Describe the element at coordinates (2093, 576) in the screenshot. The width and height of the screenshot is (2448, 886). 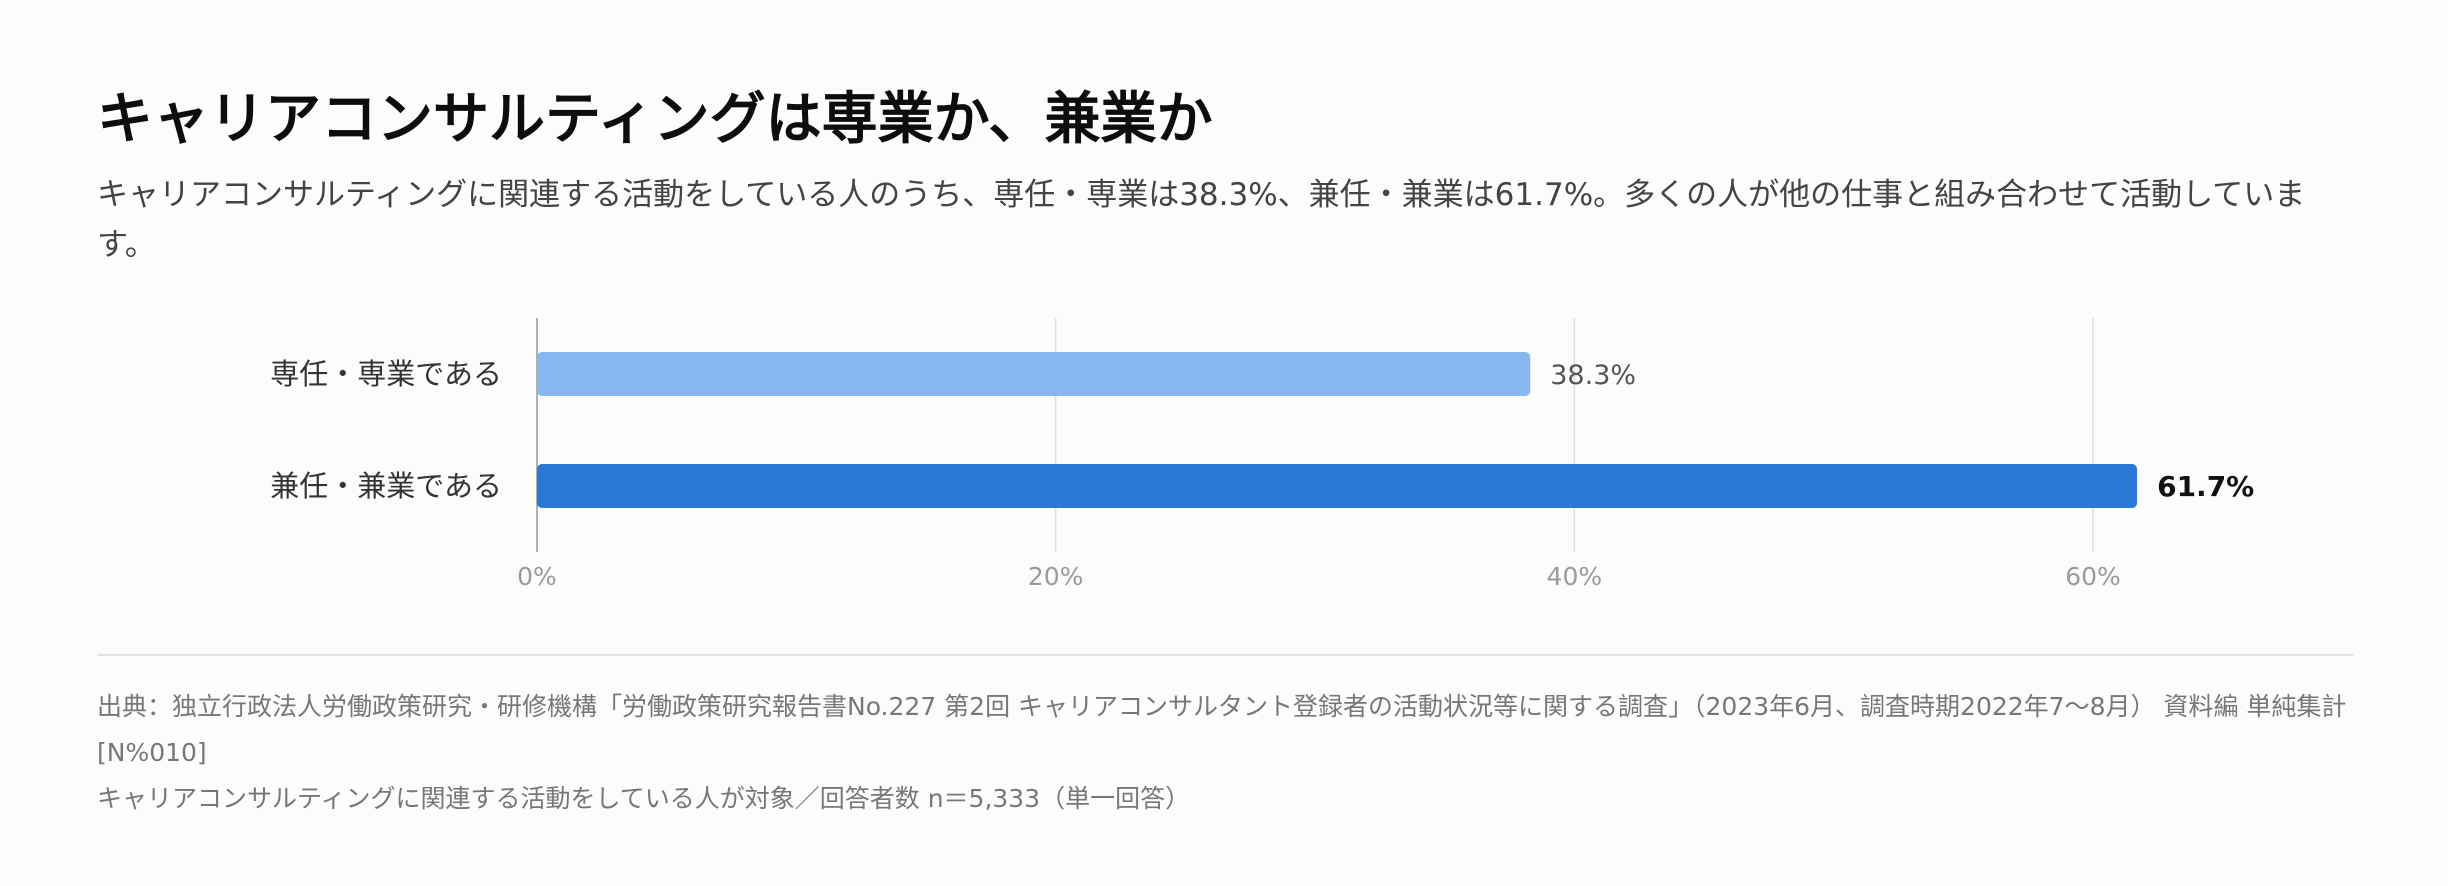
I see `x-tick-label: 60%` at that location.